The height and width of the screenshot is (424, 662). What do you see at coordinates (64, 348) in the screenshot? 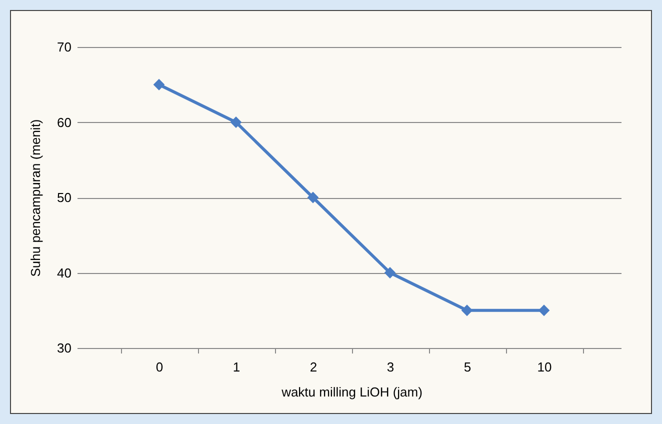
I see `y-tick-label: 30` at bounding box center [64, 348].